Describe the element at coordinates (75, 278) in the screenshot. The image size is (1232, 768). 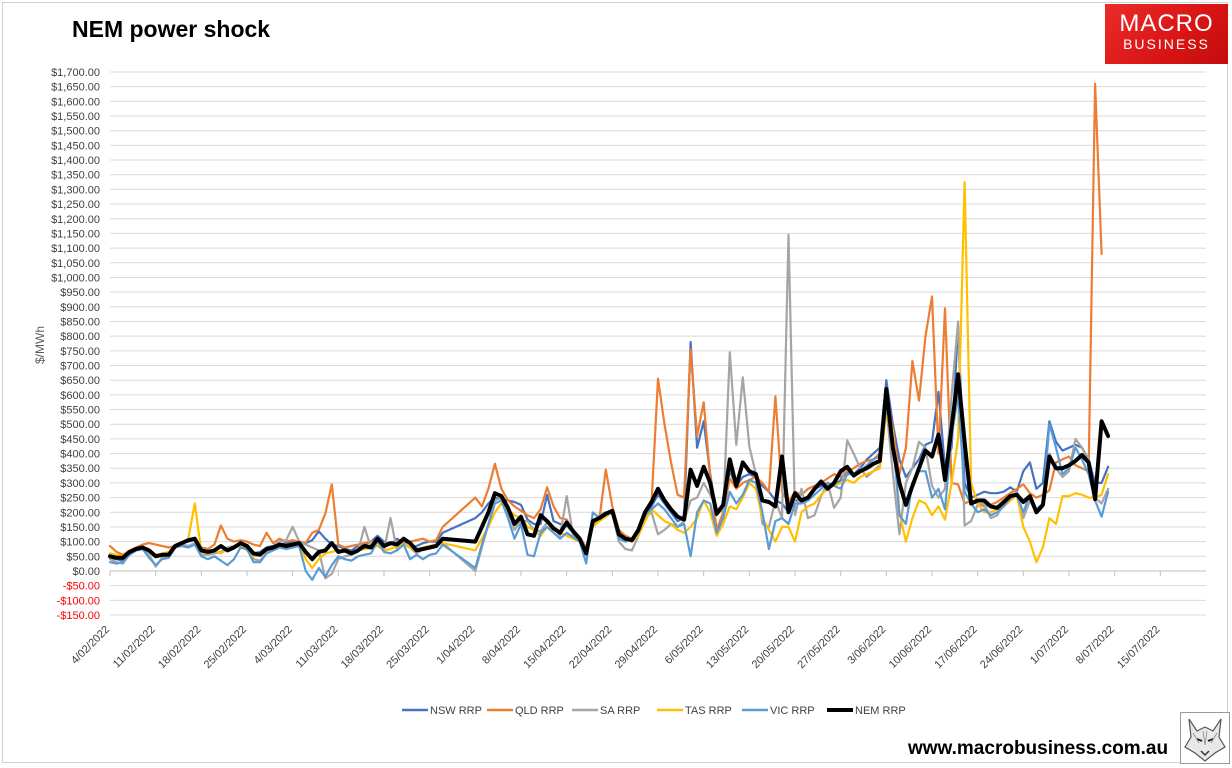
I see `y-tick-label: $1,000.00` at that location.